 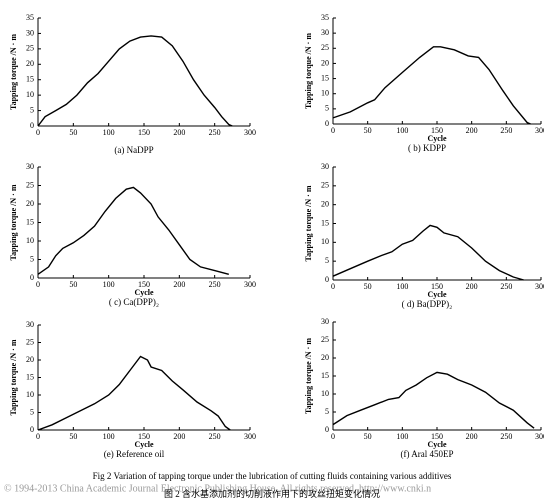 I want to click on panel-title: ( b) KDPP, so click(x=427, y=148).